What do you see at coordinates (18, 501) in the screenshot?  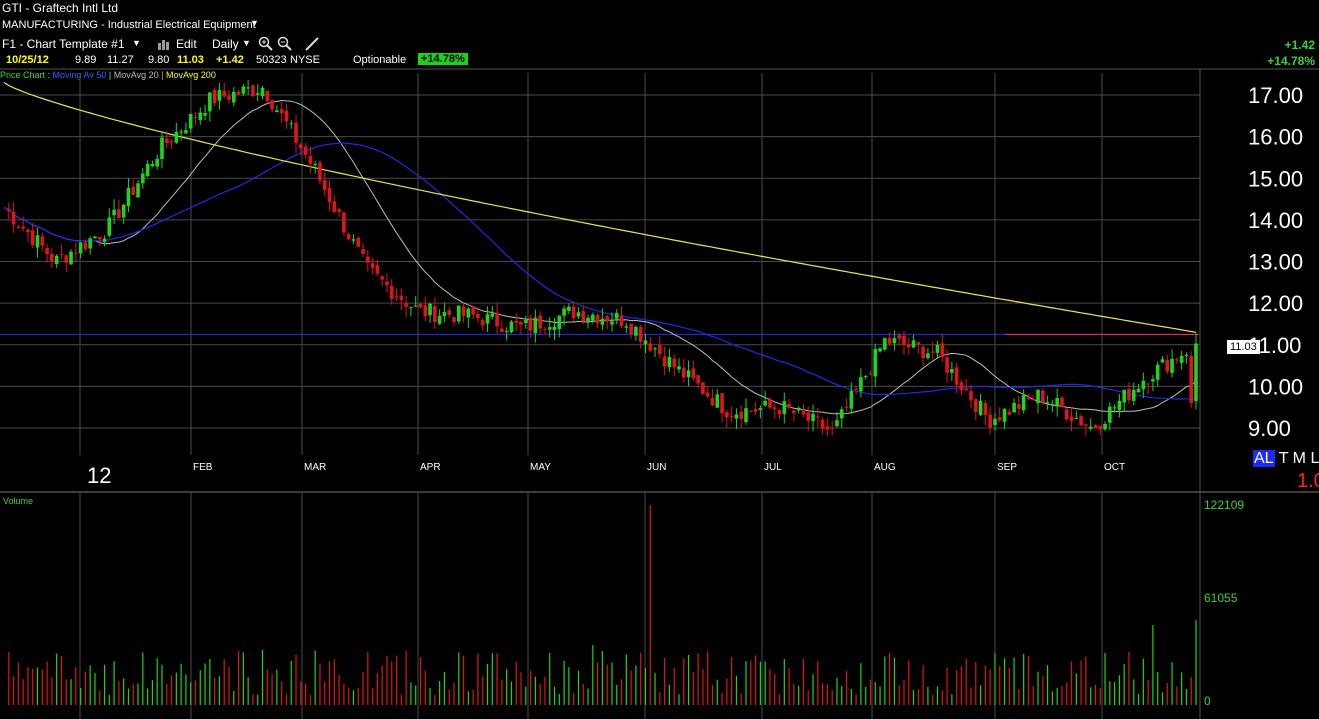 I see `volume-title: Volume` at bounding box center [18, 501].